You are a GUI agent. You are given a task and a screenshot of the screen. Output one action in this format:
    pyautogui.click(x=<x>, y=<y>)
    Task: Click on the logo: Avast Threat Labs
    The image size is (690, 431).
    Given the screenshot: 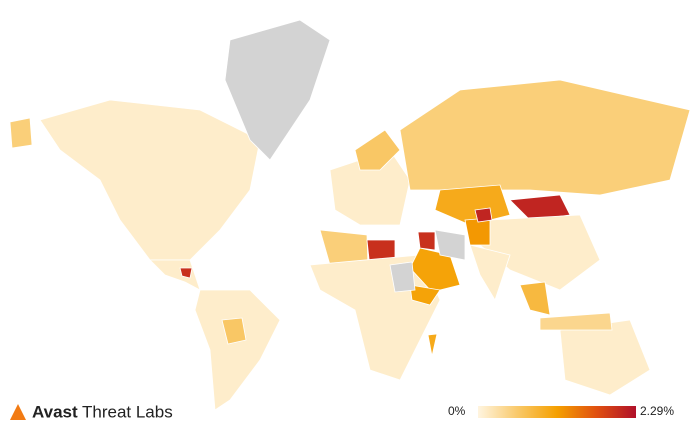 What is the action you would take?
    pyautogui.click(x=91, y=411)
    